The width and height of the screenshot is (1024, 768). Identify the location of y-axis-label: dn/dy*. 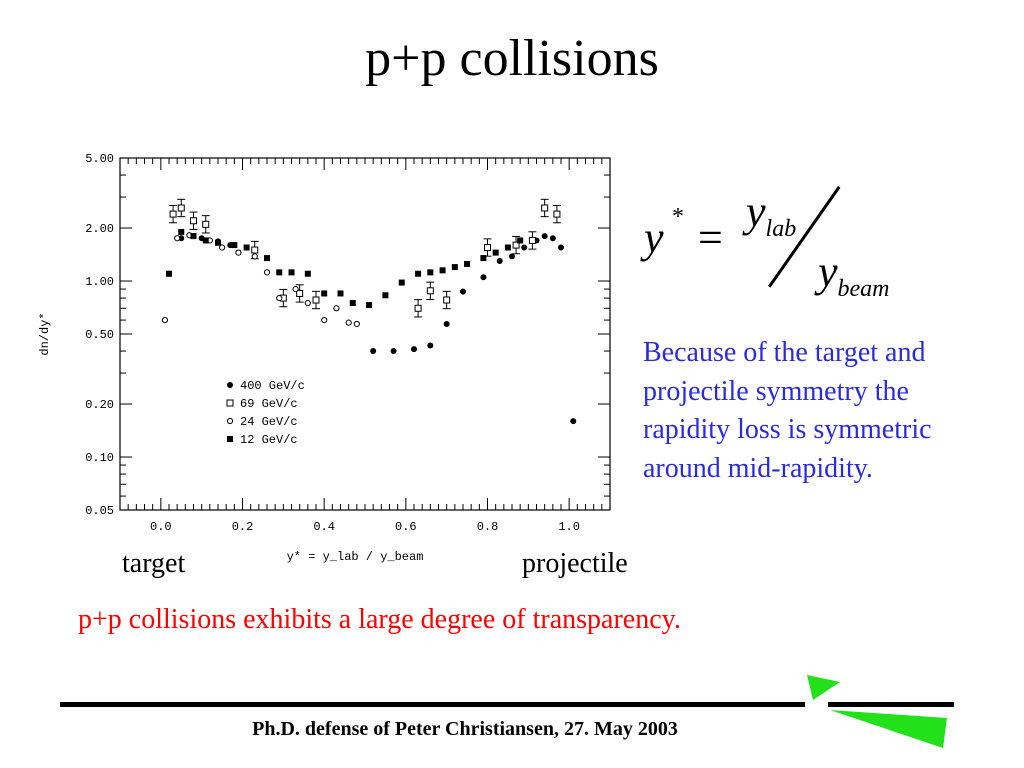
(45, 333).